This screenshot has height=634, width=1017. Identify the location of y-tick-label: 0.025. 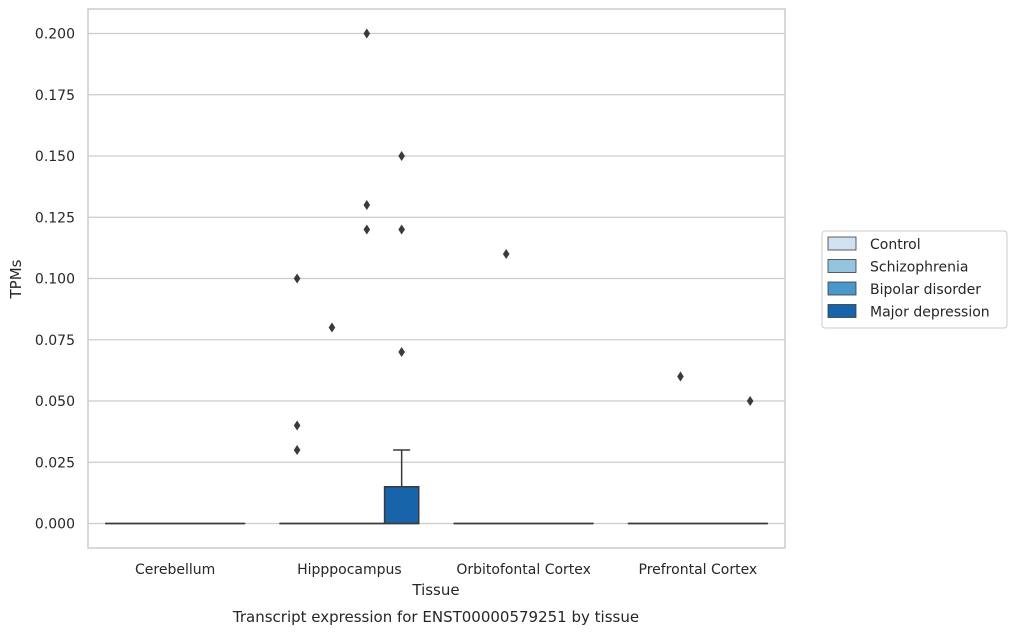
(55, 463).